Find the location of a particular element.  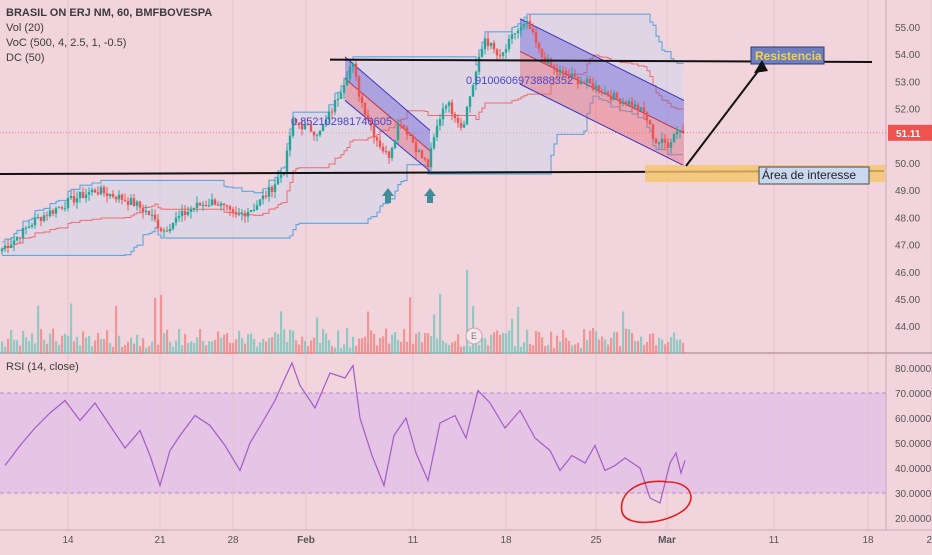

oversold-circle is located at coordinates (656, 502).